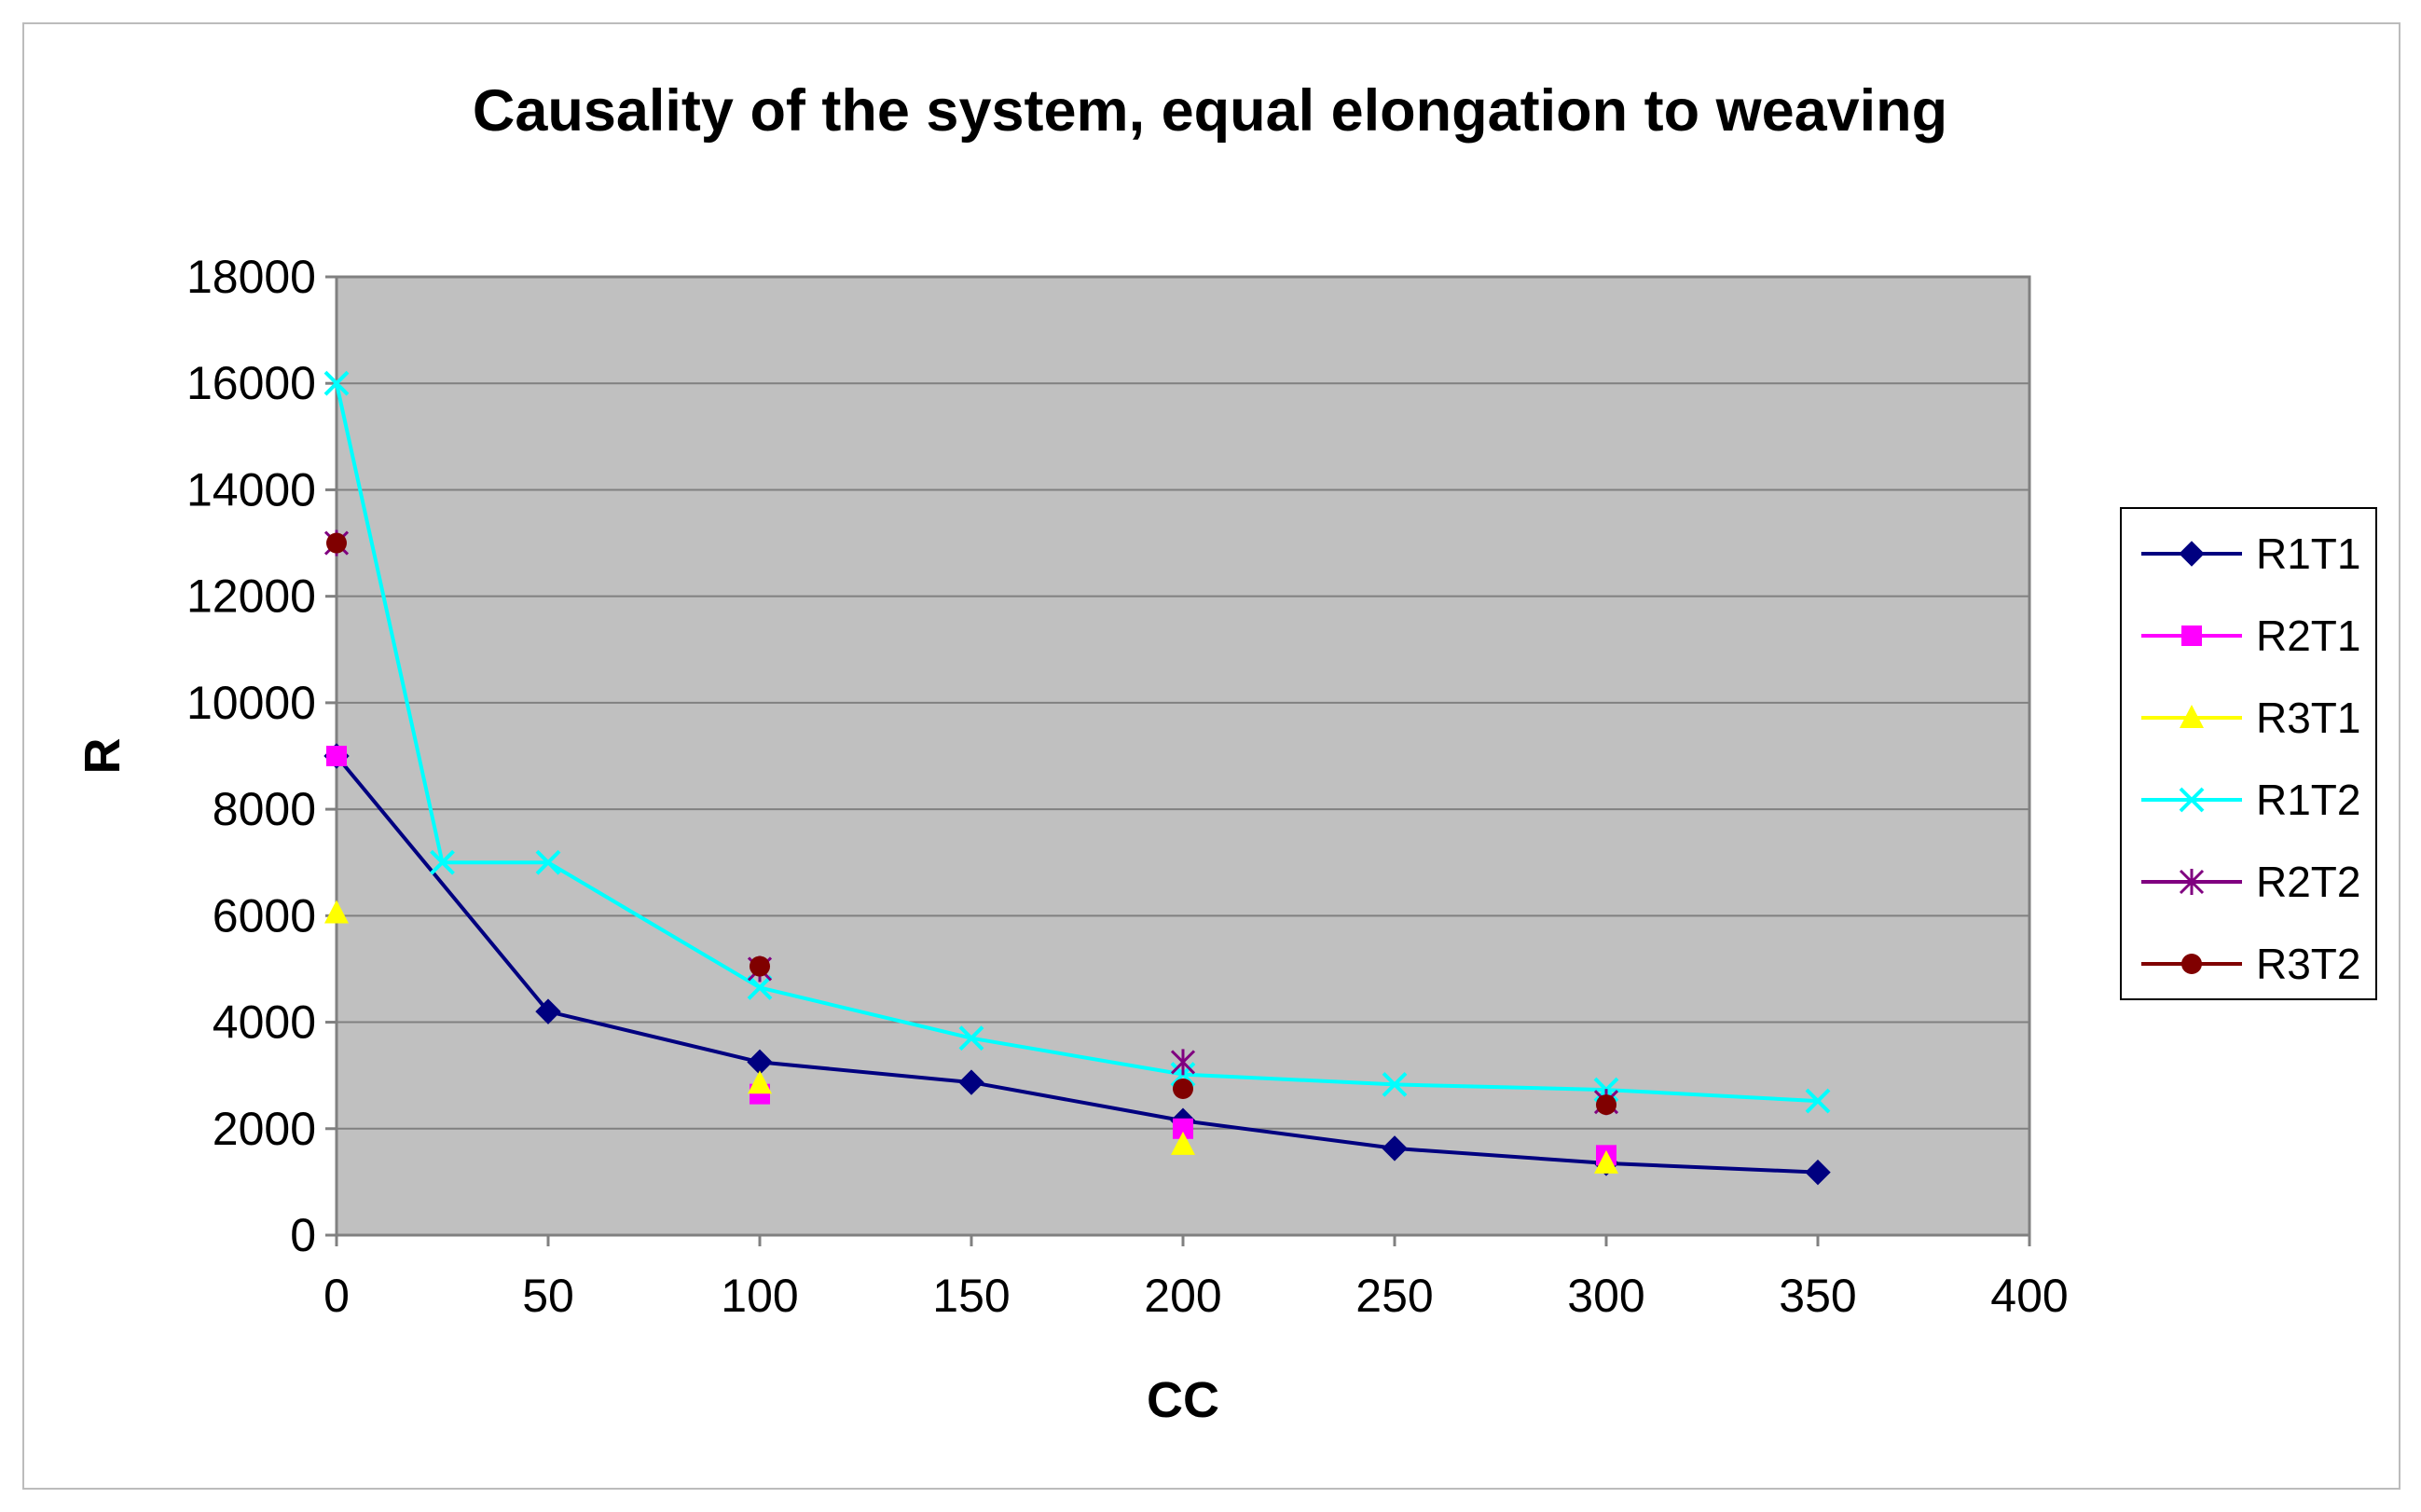  Describe the element at coordinates (1183, 1400) in the screenshot. I see `x-axis-title: CC` at that location.